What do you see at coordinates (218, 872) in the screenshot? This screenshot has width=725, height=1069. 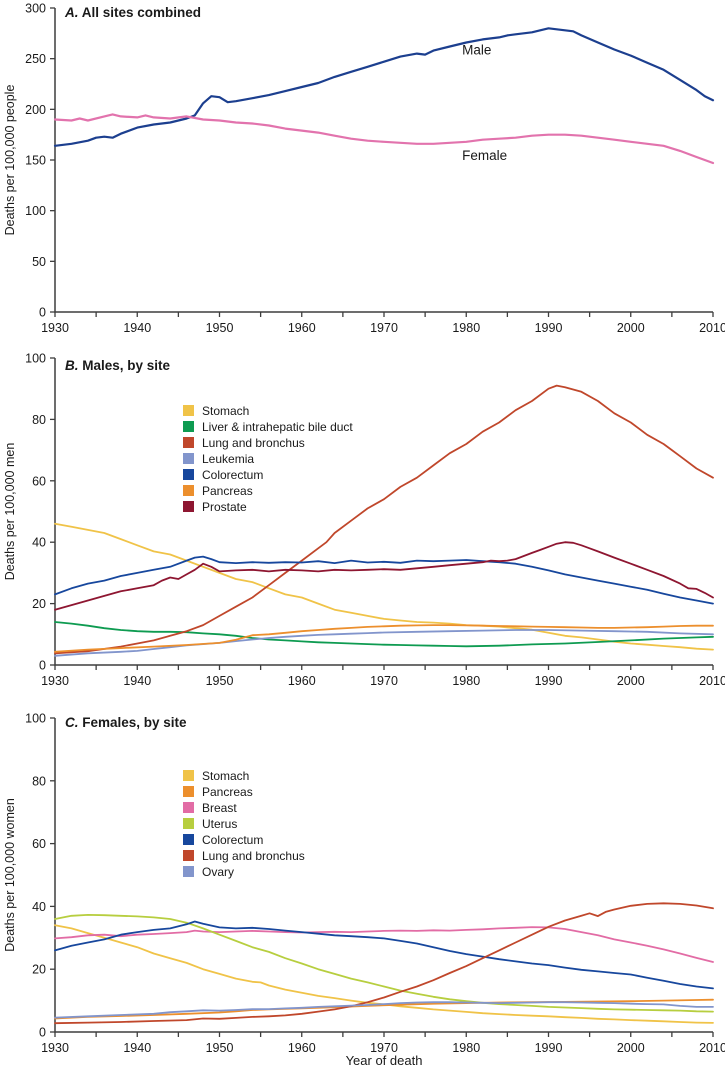 I see `legend-label-ovary: Ovary` at bounding box center [218, 872].